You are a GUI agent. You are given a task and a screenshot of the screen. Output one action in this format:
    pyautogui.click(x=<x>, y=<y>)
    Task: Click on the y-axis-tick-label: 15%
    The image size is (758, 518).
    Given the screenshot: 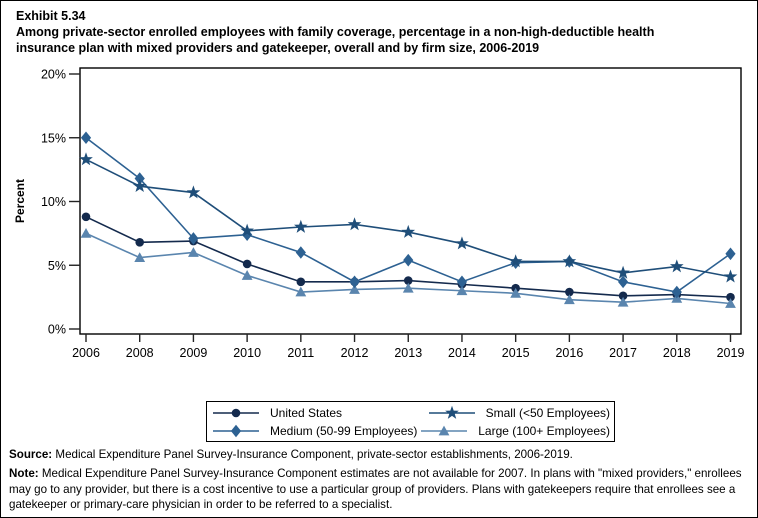 What is the action you would take?
    pyautogui.click(x=53, y=138)
    